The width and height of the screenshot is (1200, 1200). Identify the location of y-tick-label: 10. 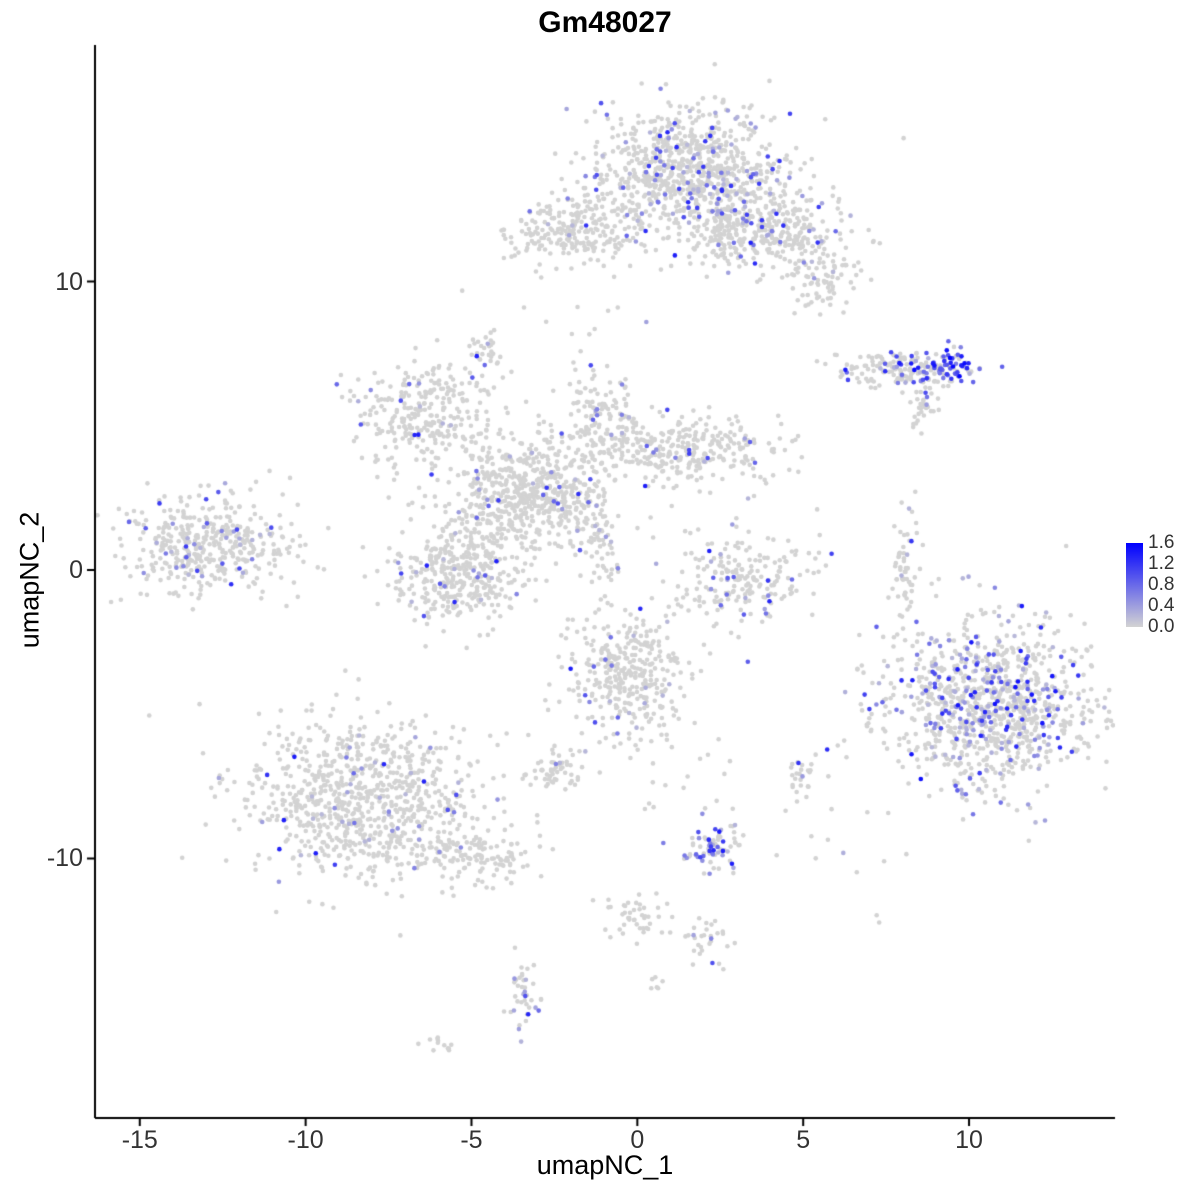
(69, 281).